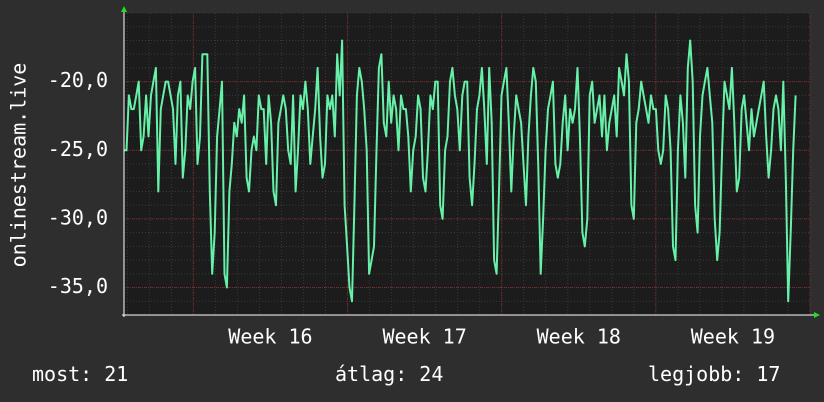 Image resolution: width=824 pixels, height=402 pixels. I want to click on stat-best: legjobb: 17, so click(714, 374).